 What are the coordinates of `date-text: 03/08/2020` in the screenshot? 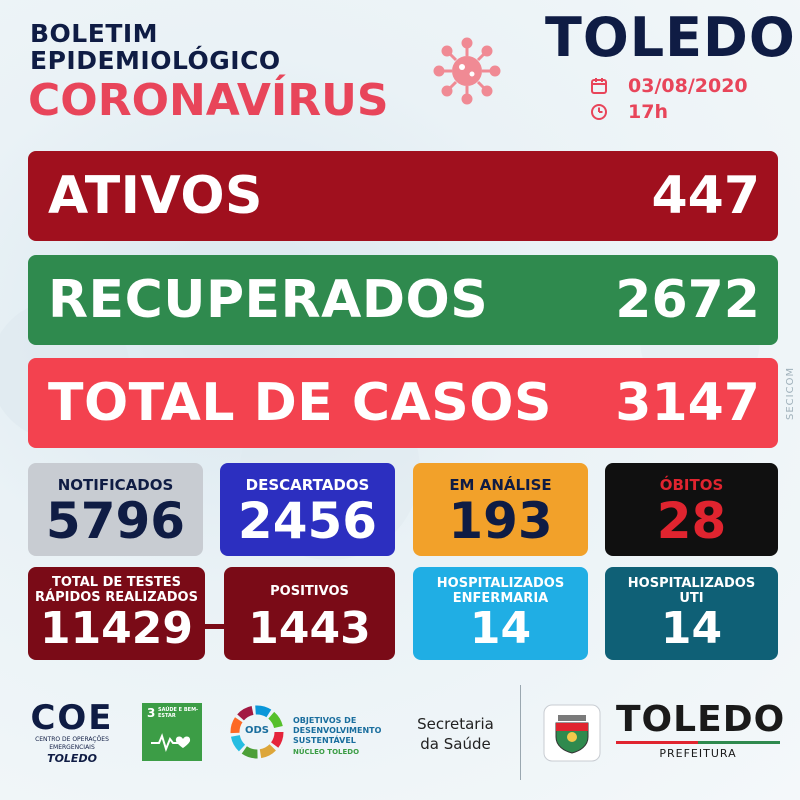 It's located at (688, 86).